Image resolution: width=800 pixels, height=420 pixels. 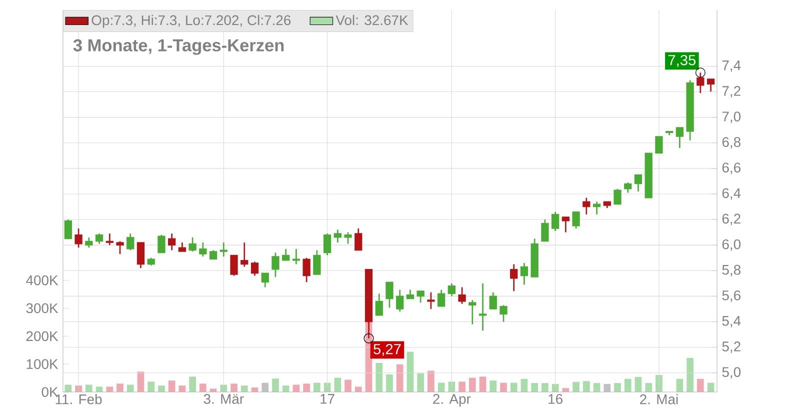 What do you see at coordinates (731, 322) in the screenshot?
I see `y-tick-label: 5,4` at bounding box center [731, 322].